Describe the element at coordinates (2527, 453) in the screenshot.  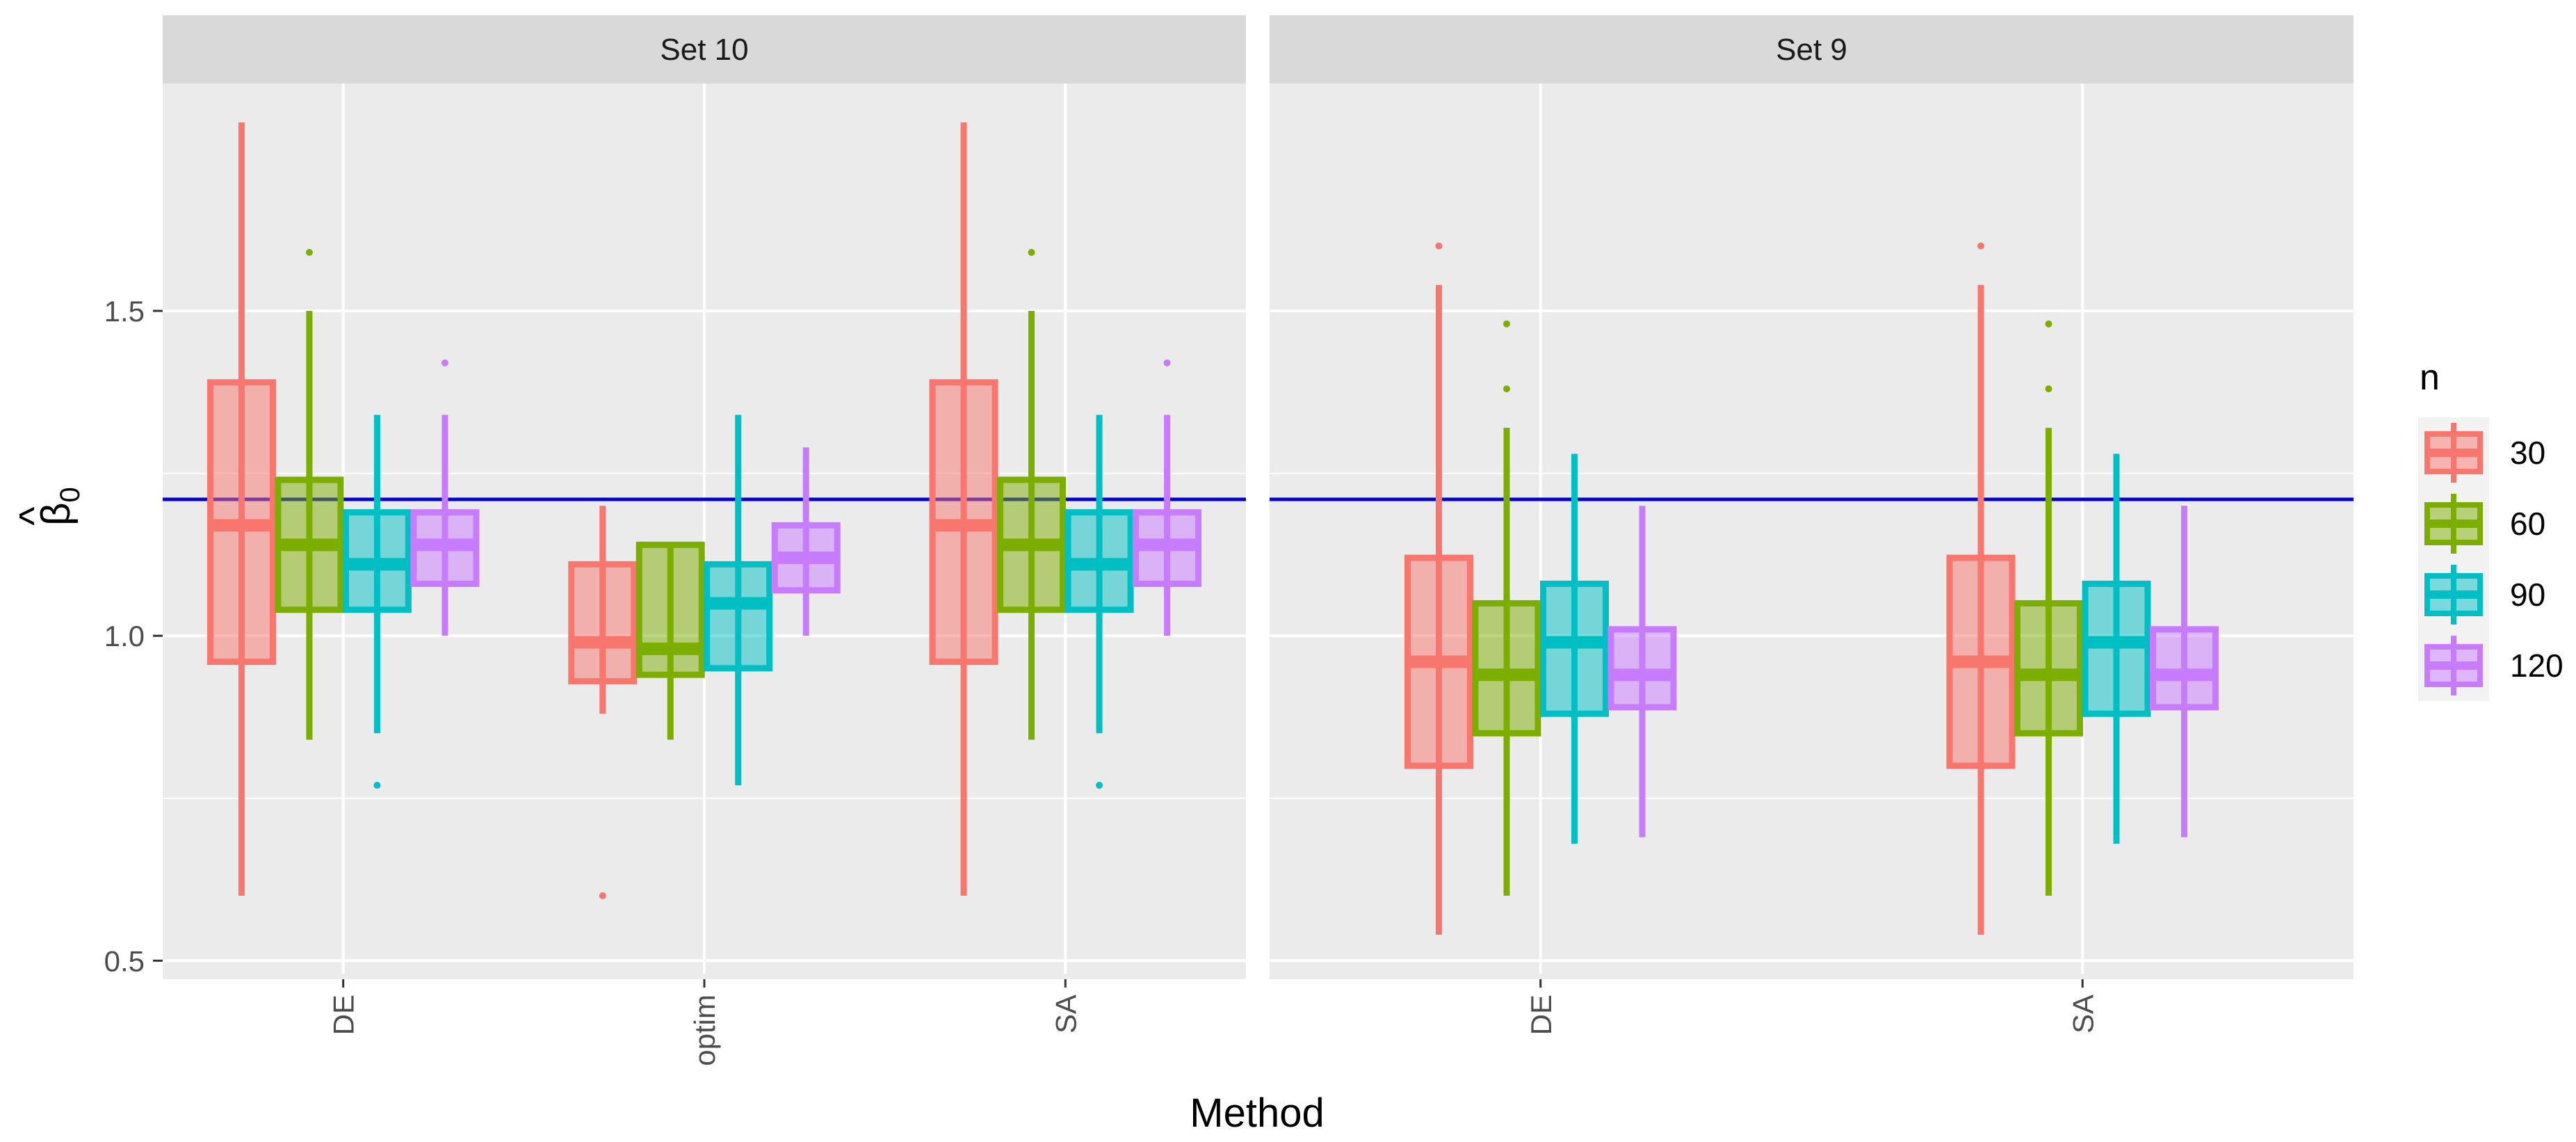
I see `legend-label: 30` at that location.